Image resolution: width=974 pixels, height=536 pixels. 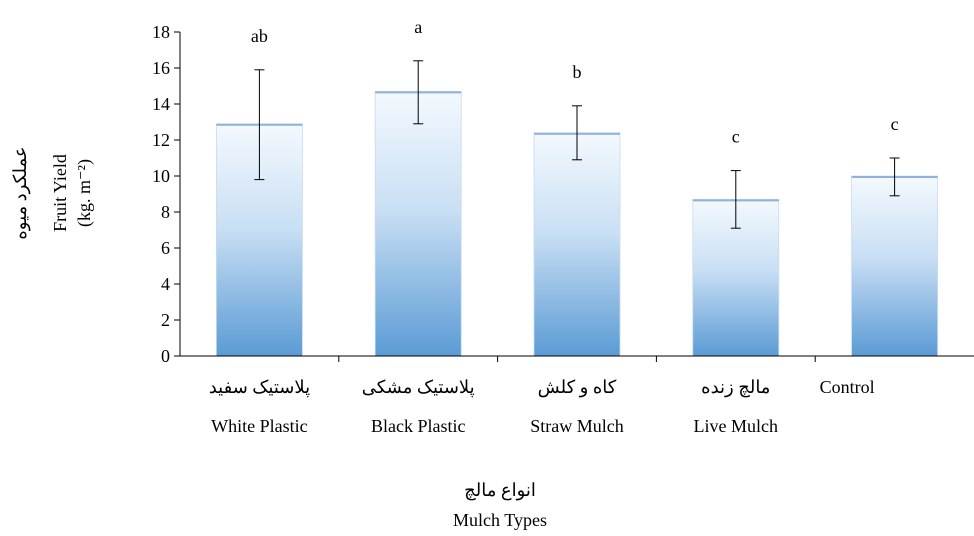 I want to click on significance-label: b, so click(x=577, y=72).